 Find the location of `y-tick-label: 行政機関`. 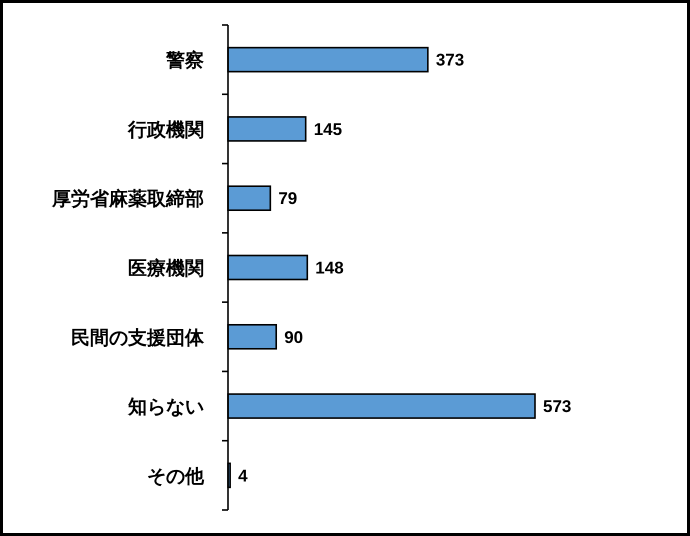

y-tick-label: 行政機関 is located at coordinates (165, 129).